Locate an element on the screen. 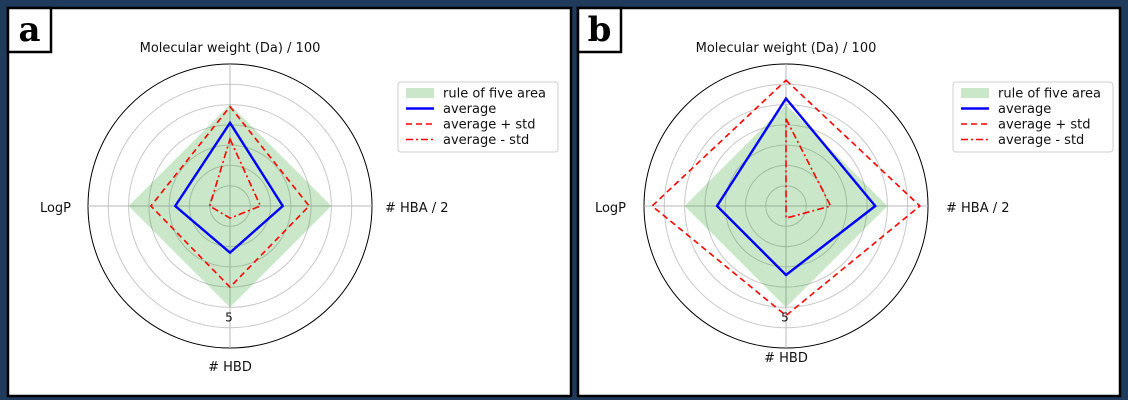  series-rule-of-five-area is located at coordinates (230, 206).